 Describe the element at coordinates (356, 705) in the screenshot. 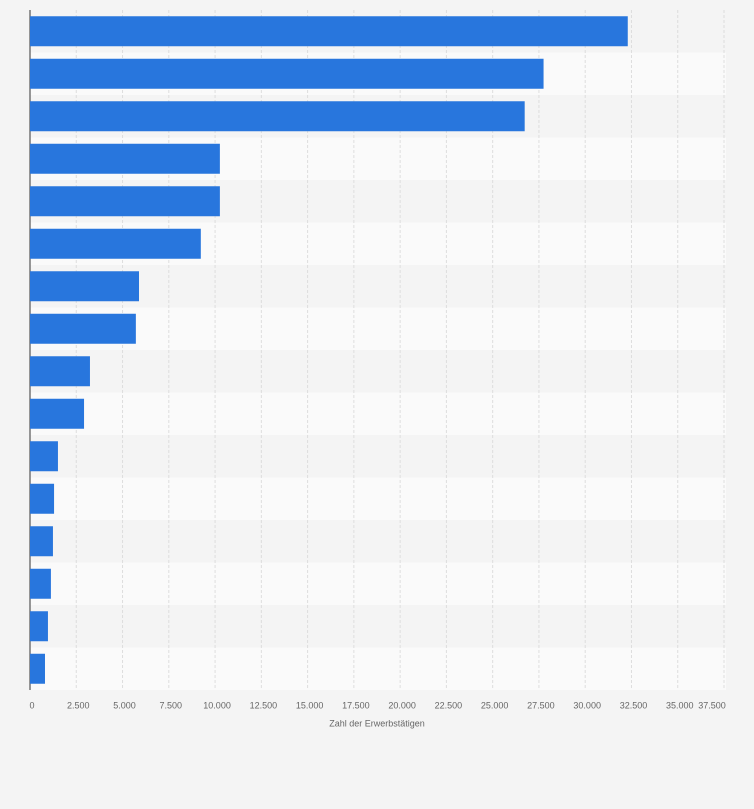

I see `x-tick-label: 17.500` at that location.